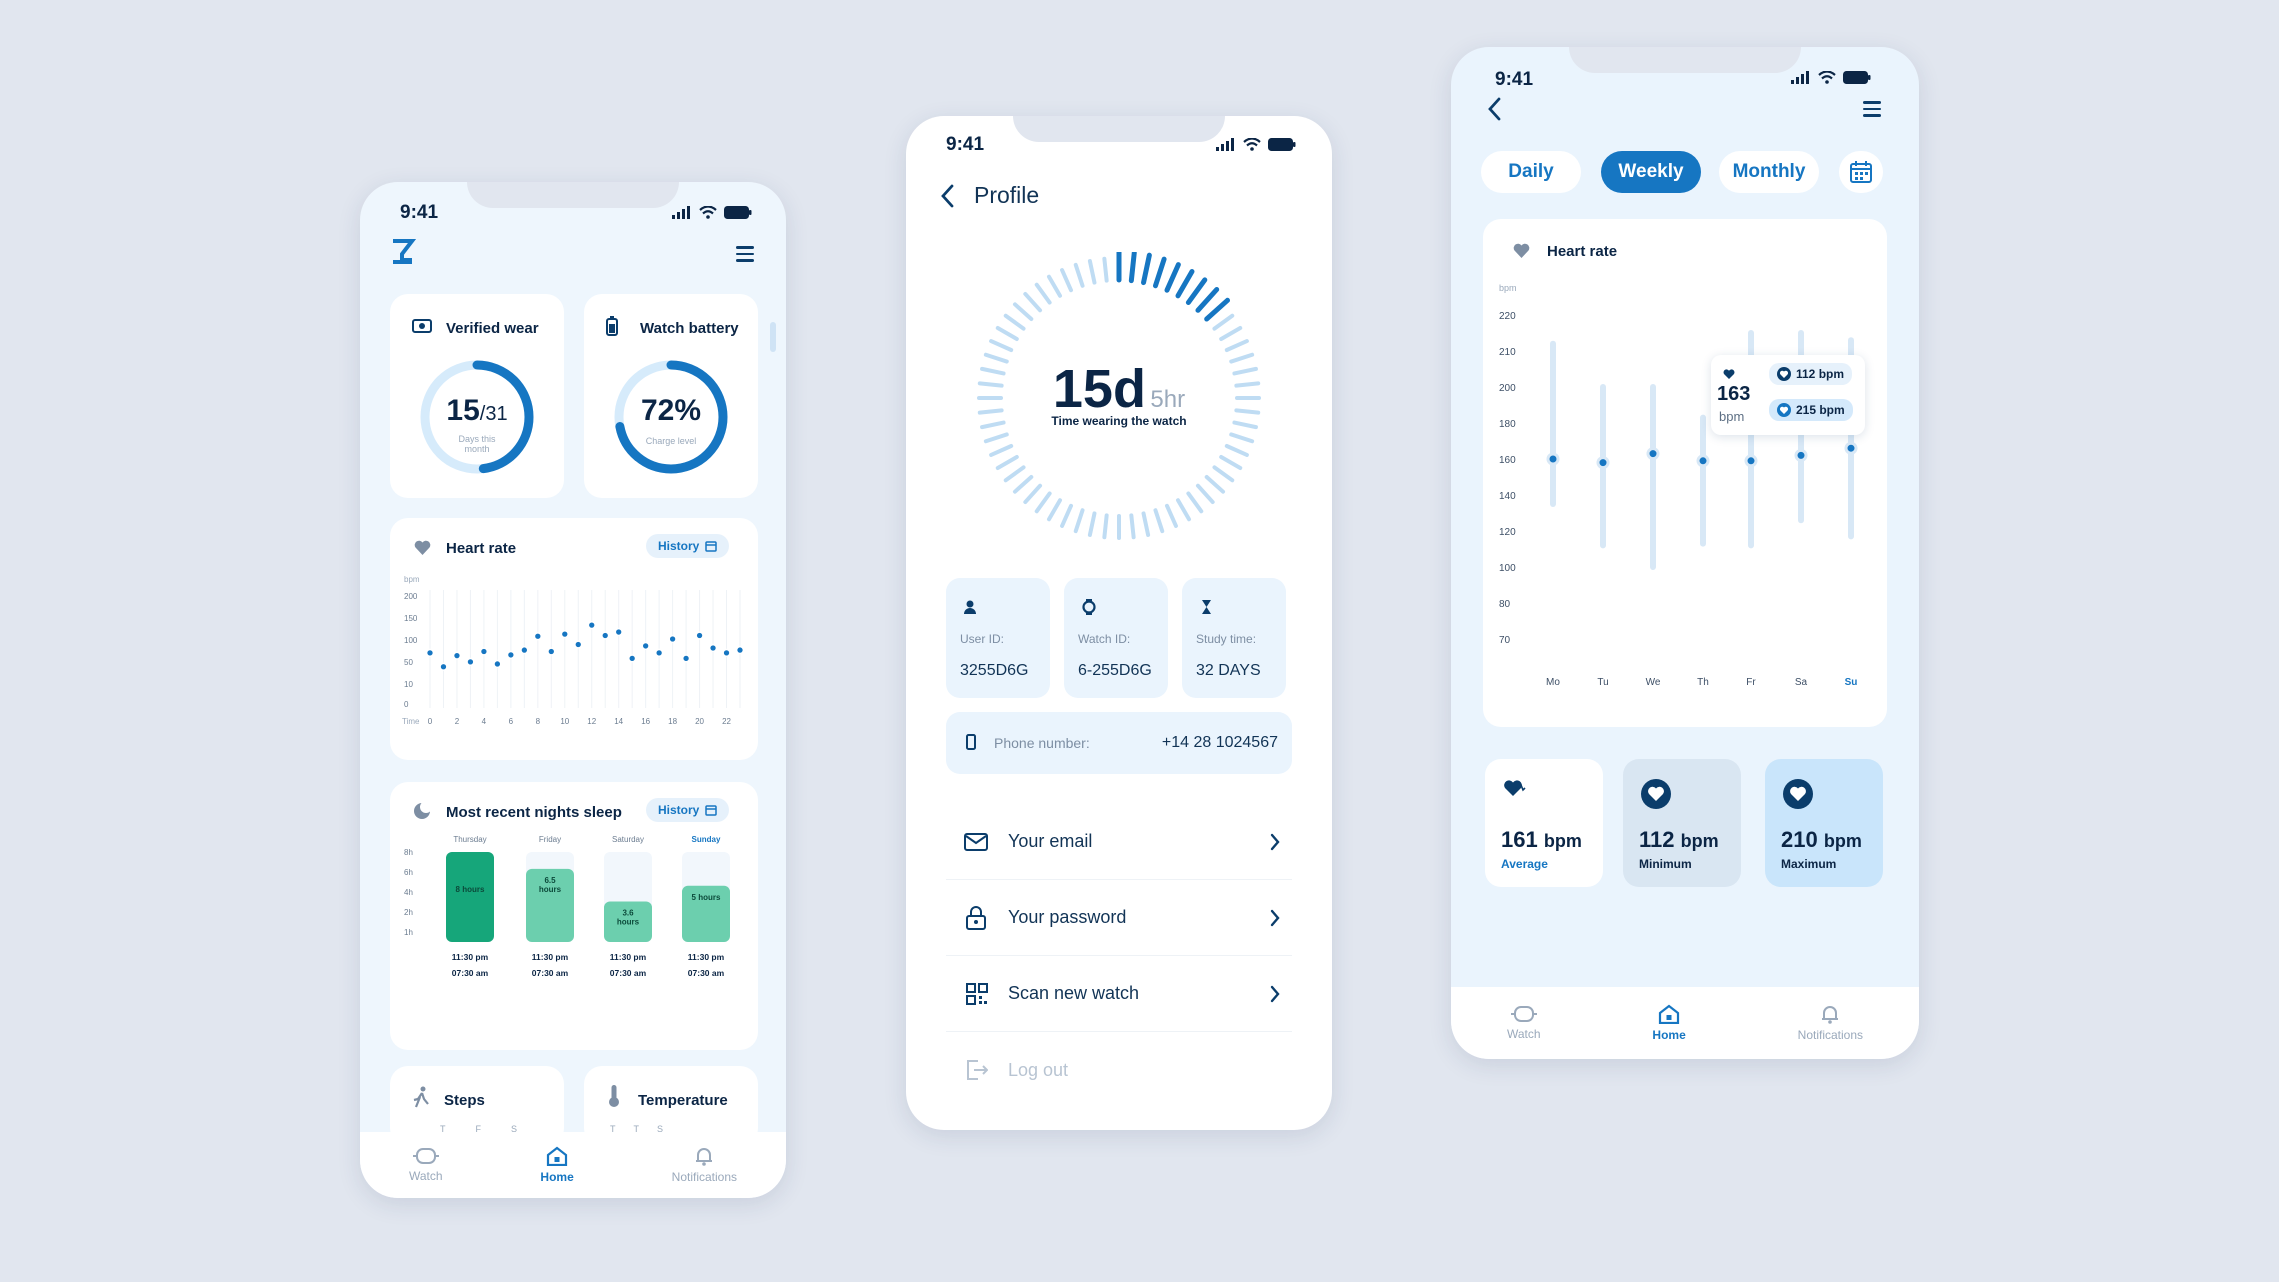  What do you see at coordinates (679, 546) in the screenshot?
I see `history-label: History` at bounding box center [679, 546].